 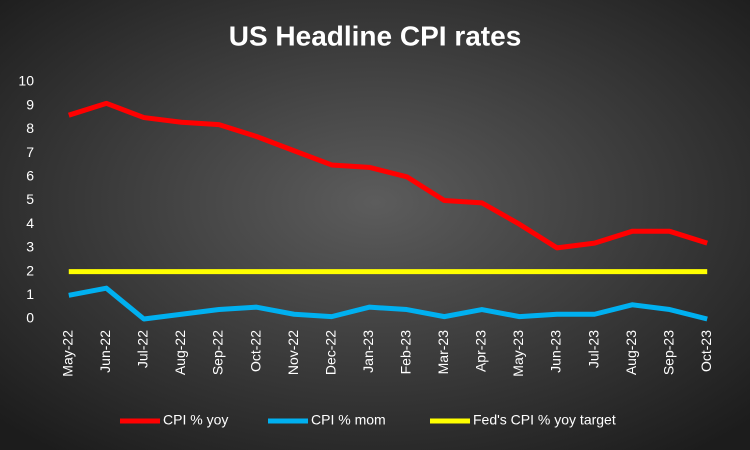 I want to click on x-tick-label: Sep-23, so click(x=668, y=352).